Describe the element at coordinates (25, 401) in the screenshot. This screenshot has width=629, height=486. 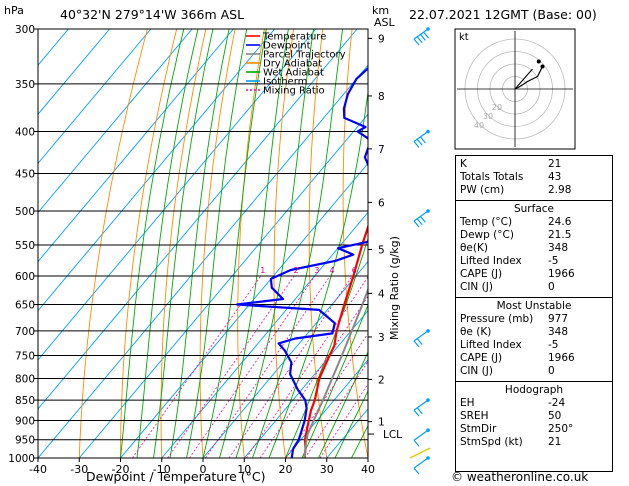
I see `pressure-tick-label: 850` at that location.